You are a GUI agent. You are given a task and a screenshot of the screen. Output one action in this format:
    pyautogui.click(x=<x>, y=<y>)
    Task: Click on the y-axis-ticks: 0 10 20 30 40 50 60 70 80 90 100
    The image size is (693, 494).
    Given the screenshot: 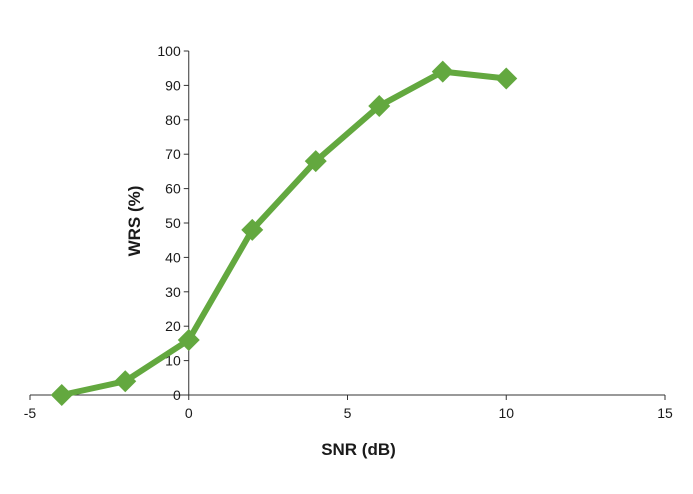 What is the action you would take?
    pyautogui.click(x=173, y=223)
    